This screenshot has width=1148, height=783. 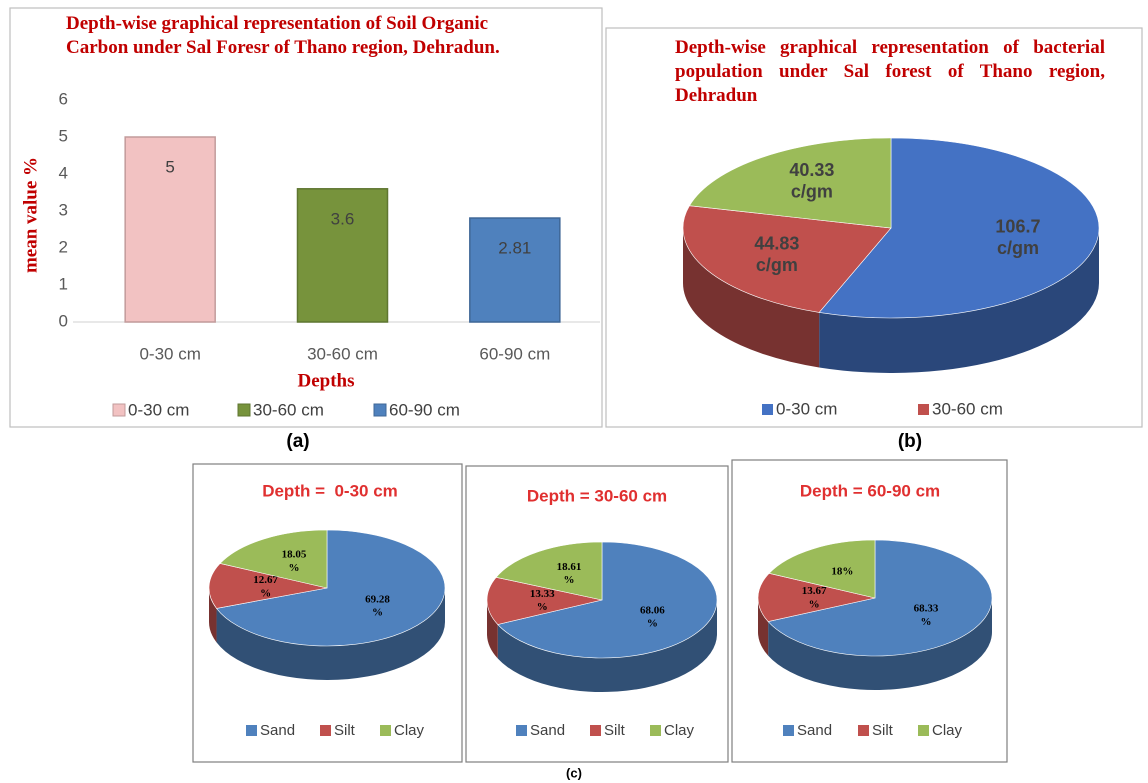 I want to click on y-tick-label: 5, so click(x=63, y=135).